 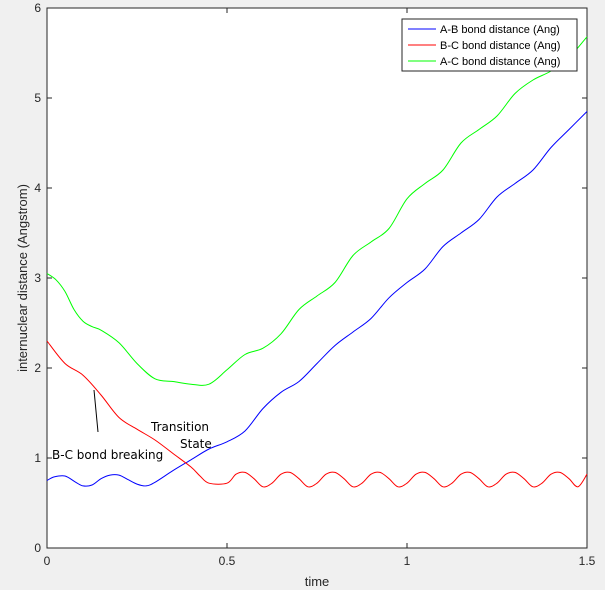 What do you see at coordinates (37, 278) in the screenshot?
I see `y-tick-label: 3` at bounding box center [37, 278].